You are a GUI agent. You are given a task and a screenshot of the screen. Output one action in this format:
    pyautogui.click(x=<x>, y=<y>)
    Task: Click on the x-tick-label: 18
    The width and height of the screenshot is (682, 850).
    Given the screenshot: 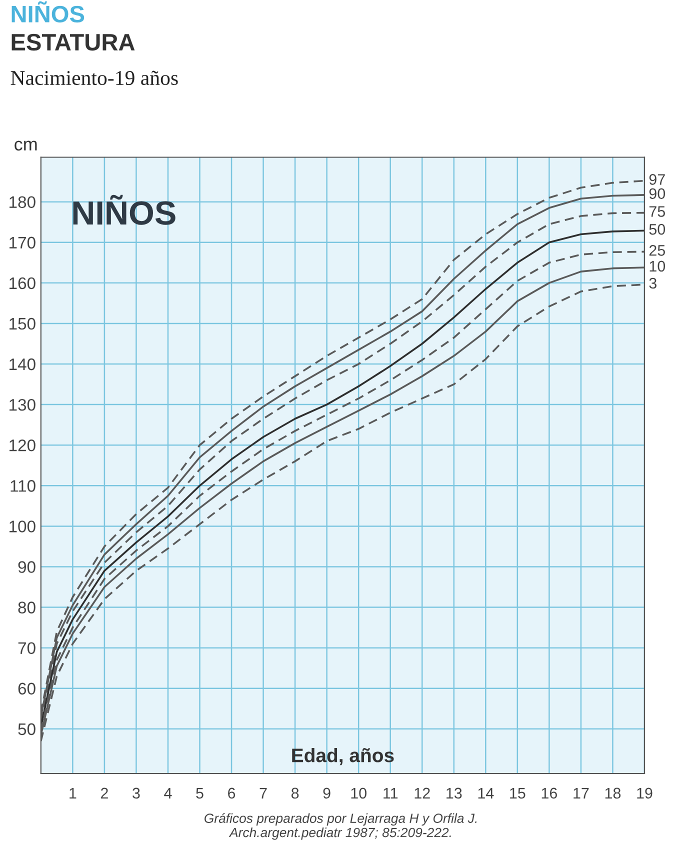 What is the action you would take?
    pyautogui.click(x=613, y=793)
    